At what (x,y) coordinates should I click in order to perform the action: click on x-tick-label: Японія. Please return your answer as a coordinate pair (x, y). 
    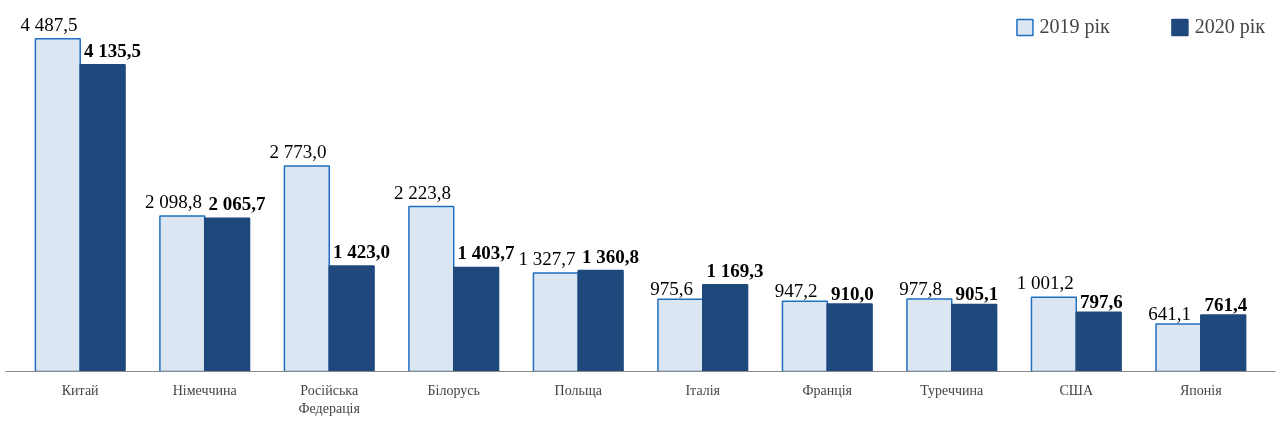
    Looking at the image, I should click on (1201, 390).